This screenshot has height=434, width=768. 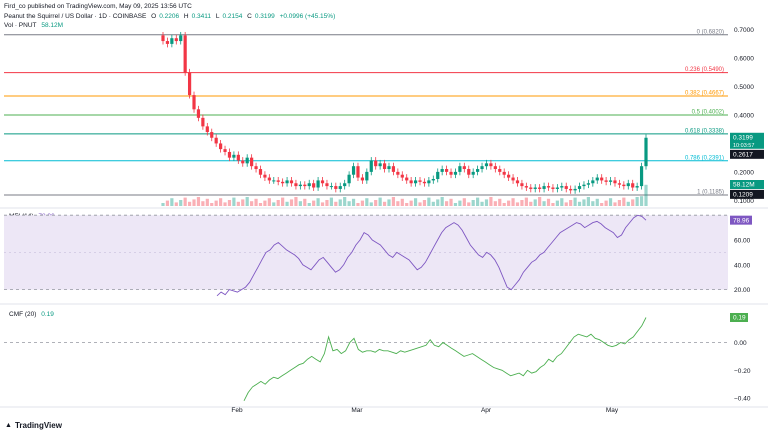 What do you see at coordinates (743, 155) in the screenshot?
I see `price-label-a: 0.2617` at bounding box center [743, 155].